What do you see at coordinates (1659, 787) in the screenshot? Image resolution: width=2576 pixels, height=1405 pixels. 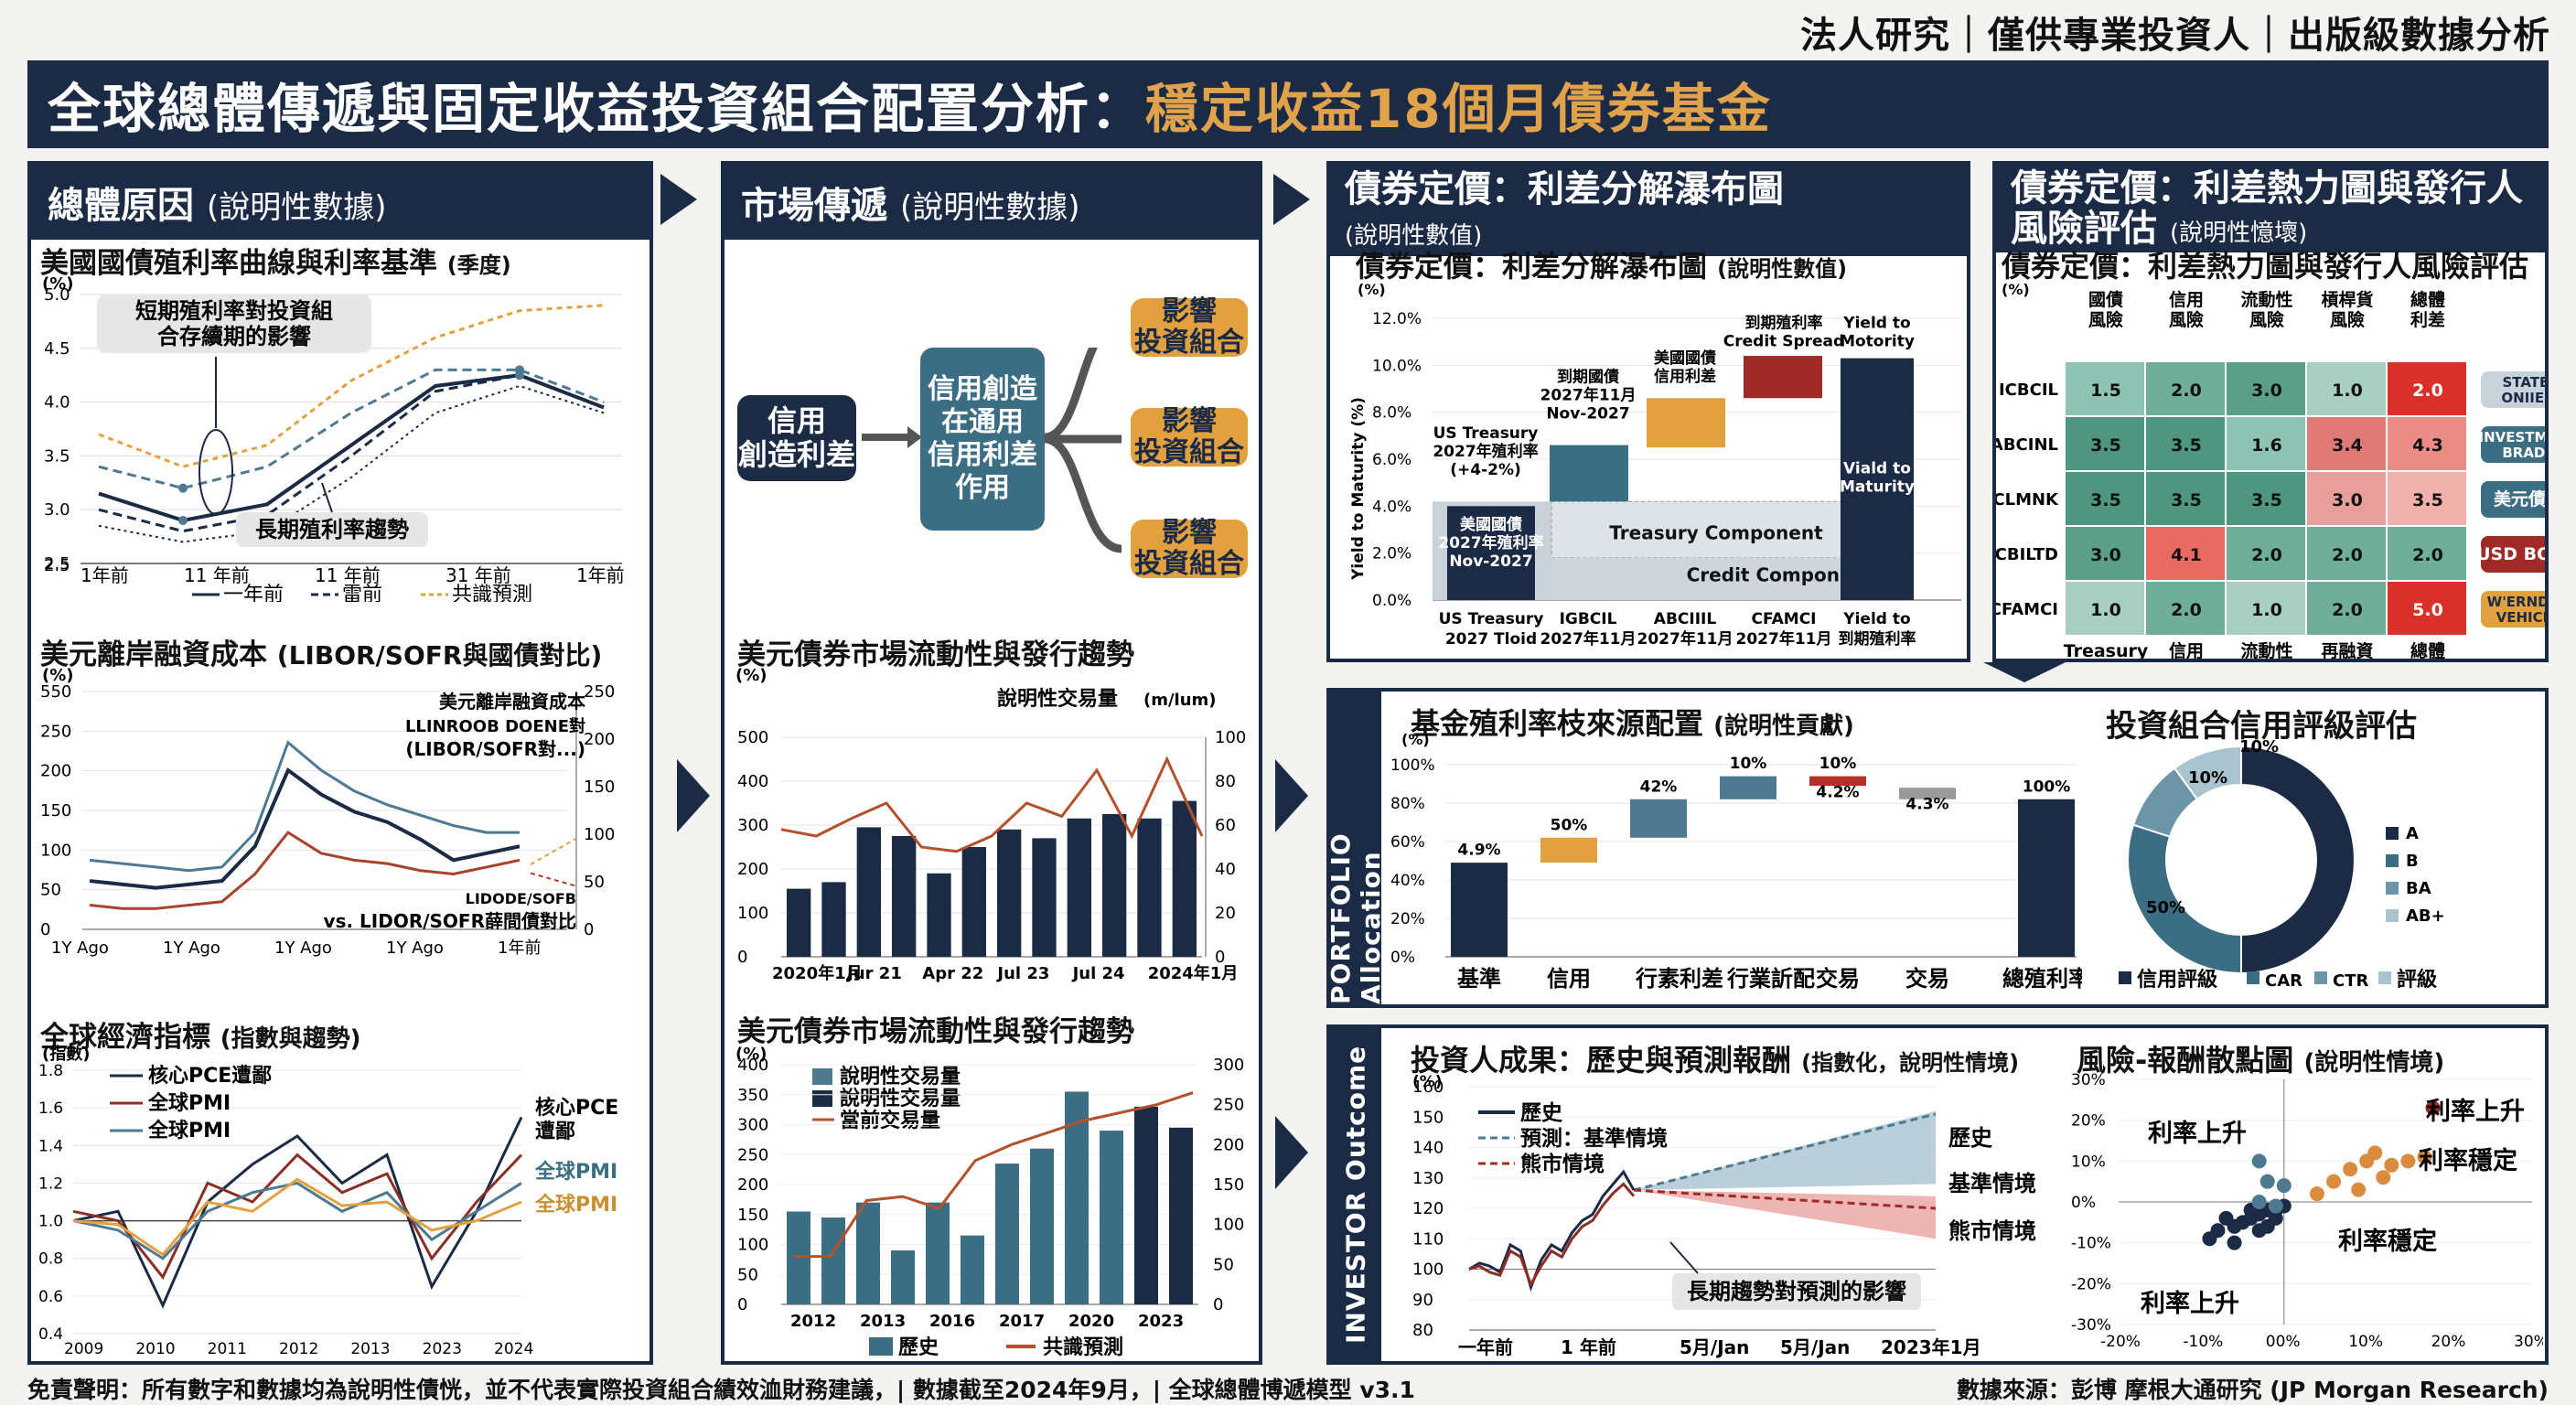 I see `ys-bar-label: 42%` at bounding box center [1659, 787].